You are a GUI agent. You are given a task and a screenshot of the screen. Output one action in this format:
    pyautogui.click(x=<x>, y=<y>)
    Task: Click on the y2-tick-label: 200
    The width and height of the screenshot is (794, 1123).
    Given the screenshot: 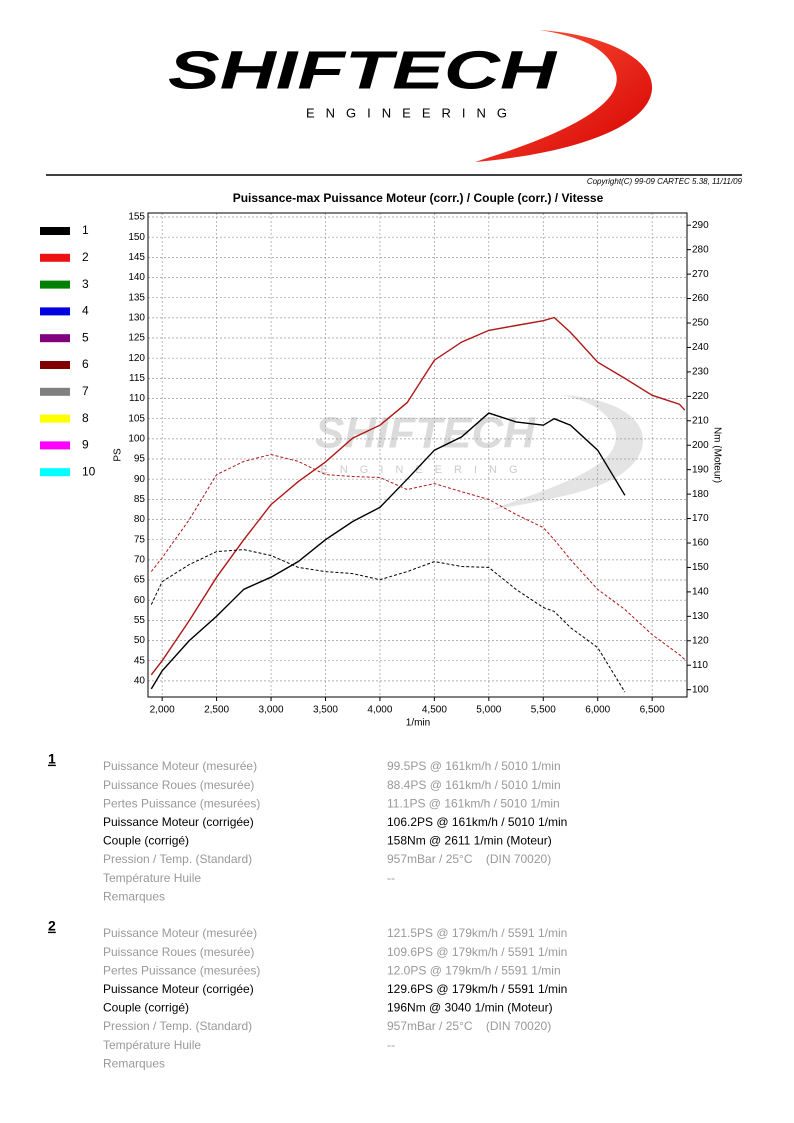 What is the action you would take?
    pyautogui.click(x=700, y=445)
    